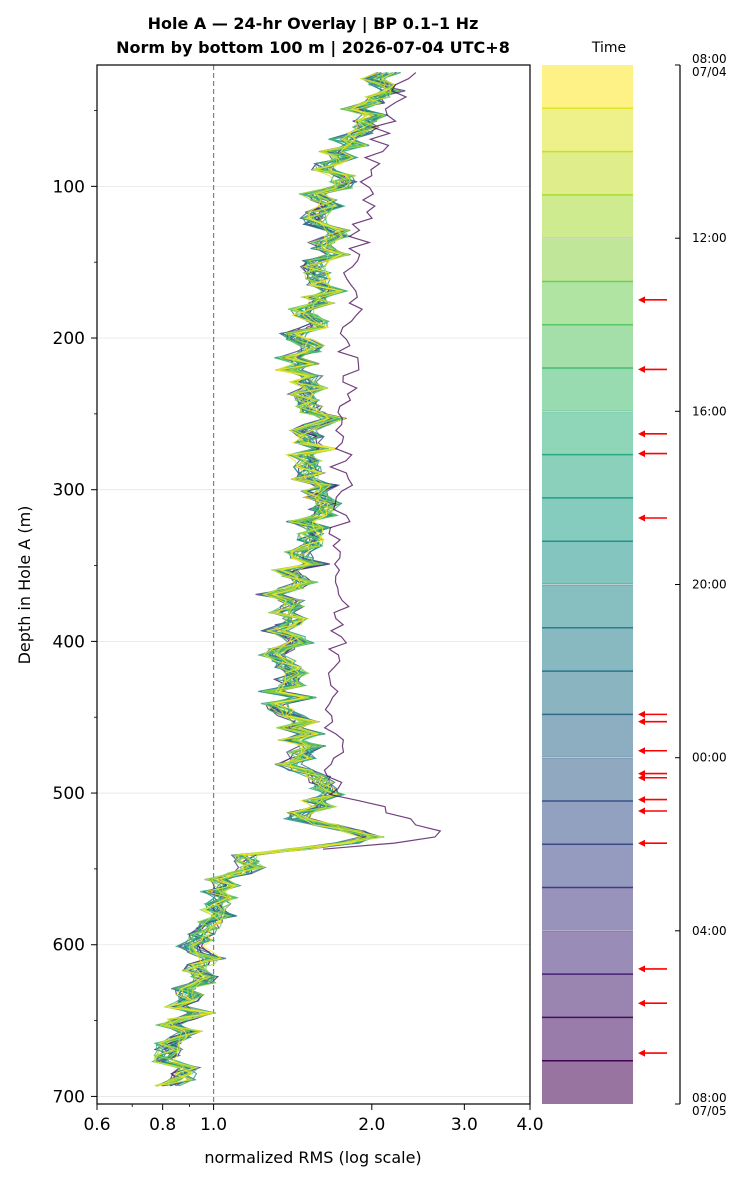 This screenshot has height=1181, width=750. What do you see at coordinates (709, 585) in the screenshot?
I see `colorbar-tick-time: 20:00` at bounding box center [709, 585].